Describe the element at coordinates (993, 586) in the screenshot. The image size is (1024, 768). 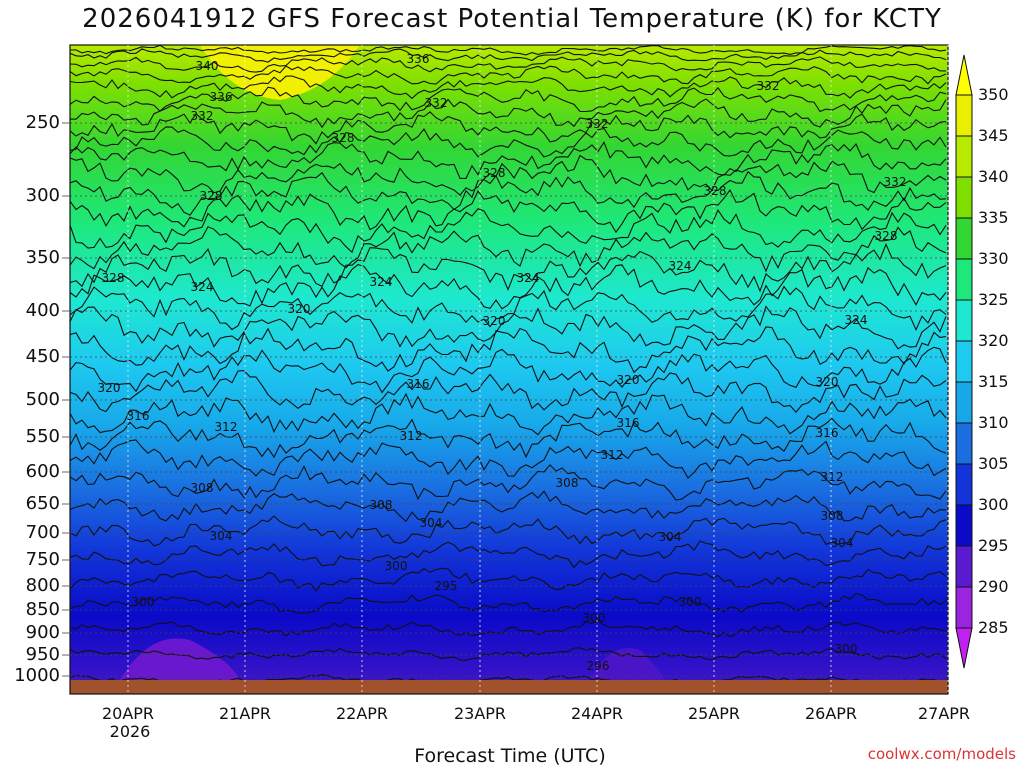
I see `colorbar-label: 290` at that location.